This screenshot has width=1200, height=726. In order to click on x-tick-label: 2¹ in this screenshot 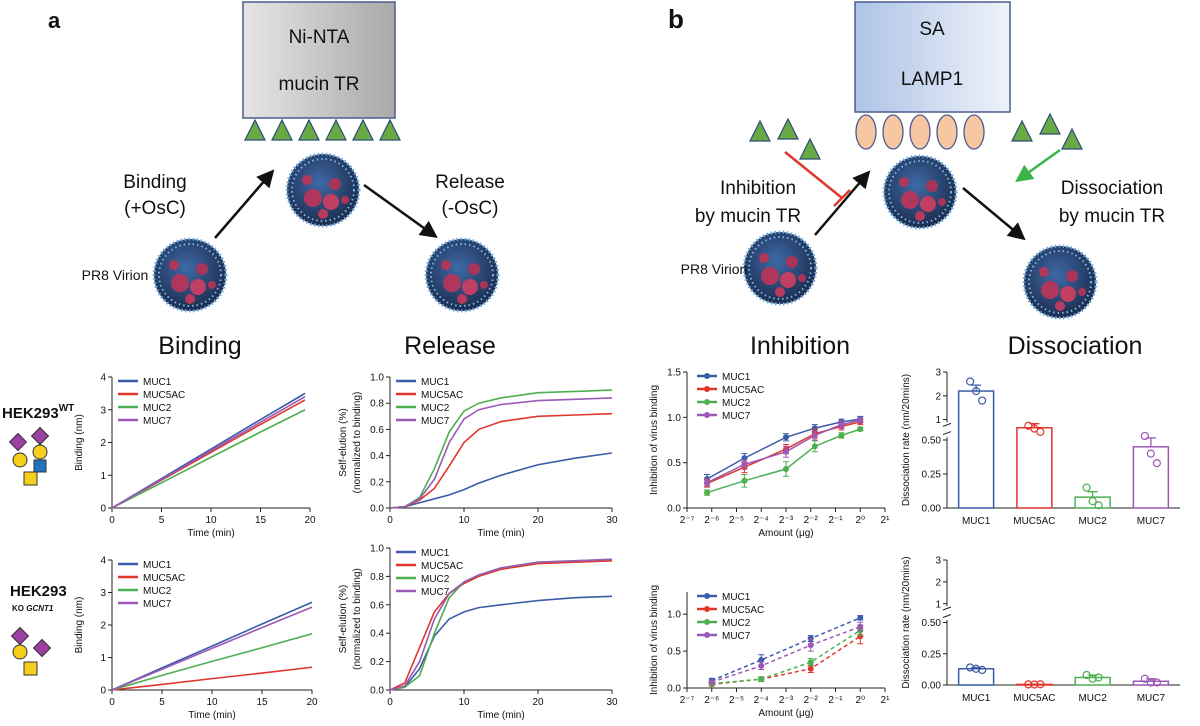, I will do `click(886, 700)`.